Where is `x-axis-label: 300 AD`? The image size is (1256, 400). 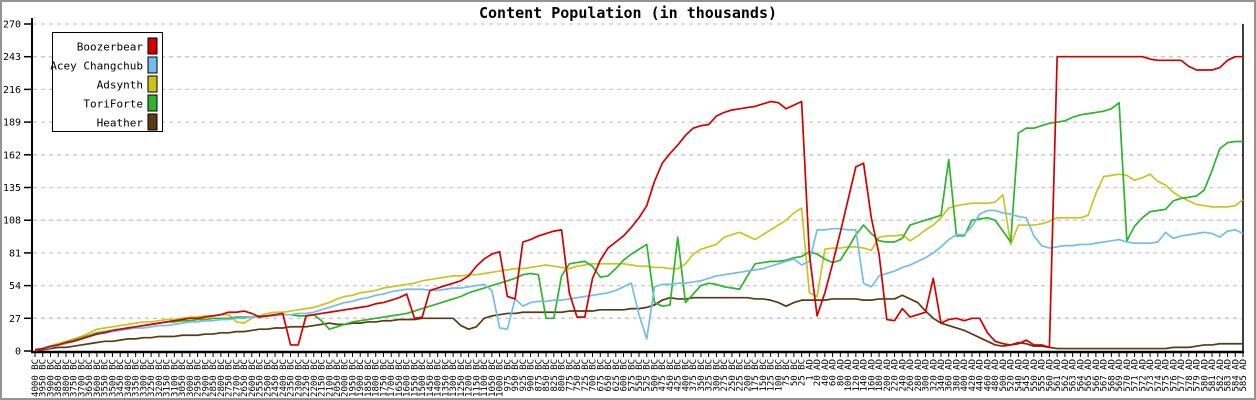 x-axis-label: 300 AD is located at coordinates (927, 375).